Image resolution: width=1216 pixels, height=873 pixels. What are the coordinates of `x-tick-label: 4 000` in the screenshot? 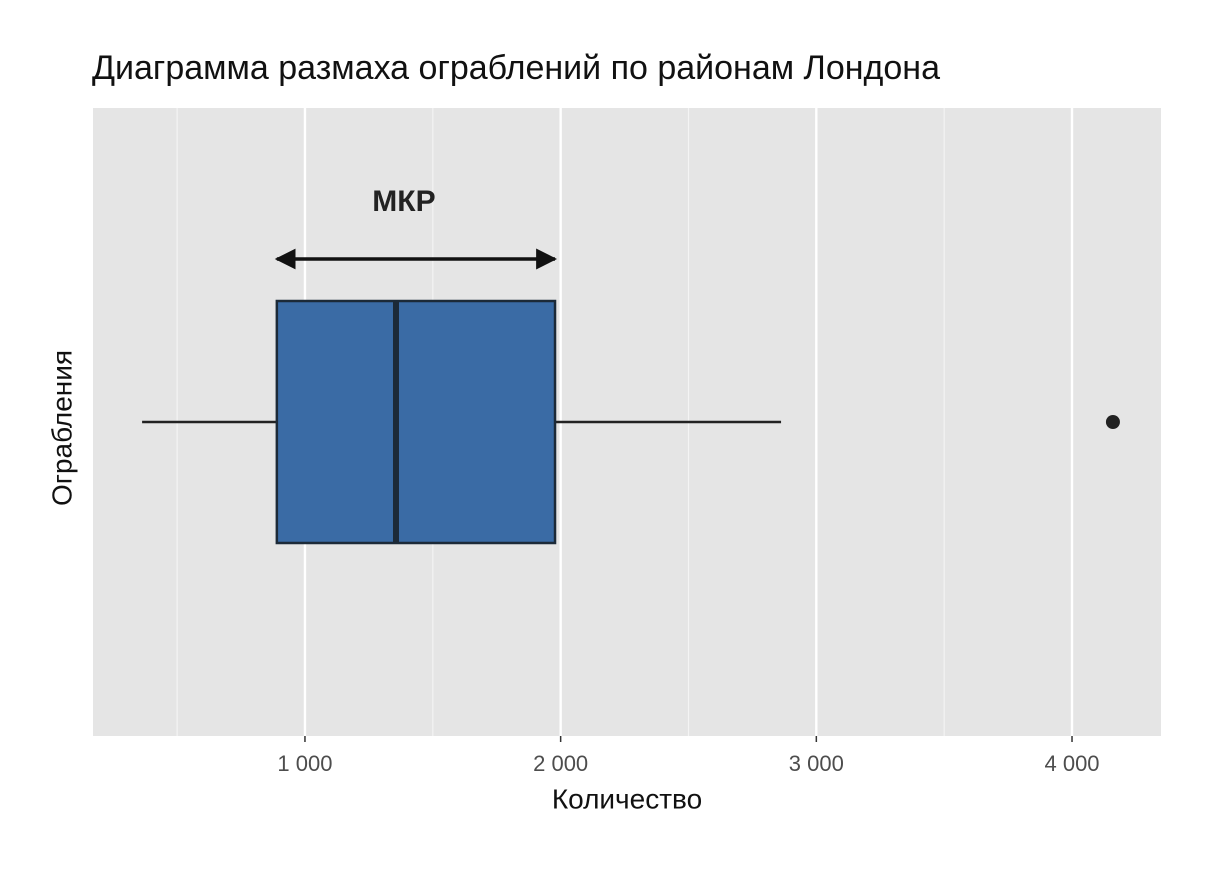 It's located at (1071, 763).